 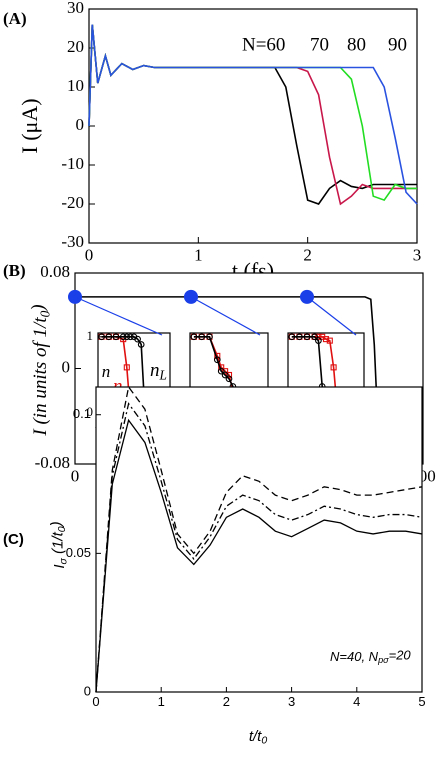 What do you see at coordinates (29, 125) in the screenshot?
I see `y-axis-label: I (μA)` at bounding box center [29, 125].